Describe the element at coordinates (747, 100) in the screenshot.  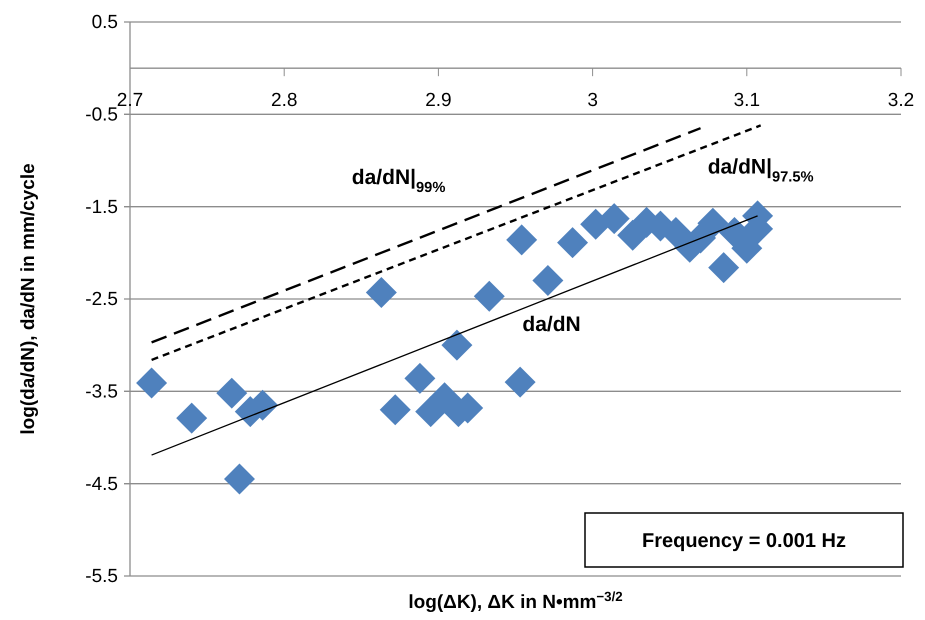
I see `x-tick-label: 3.1` at that location.